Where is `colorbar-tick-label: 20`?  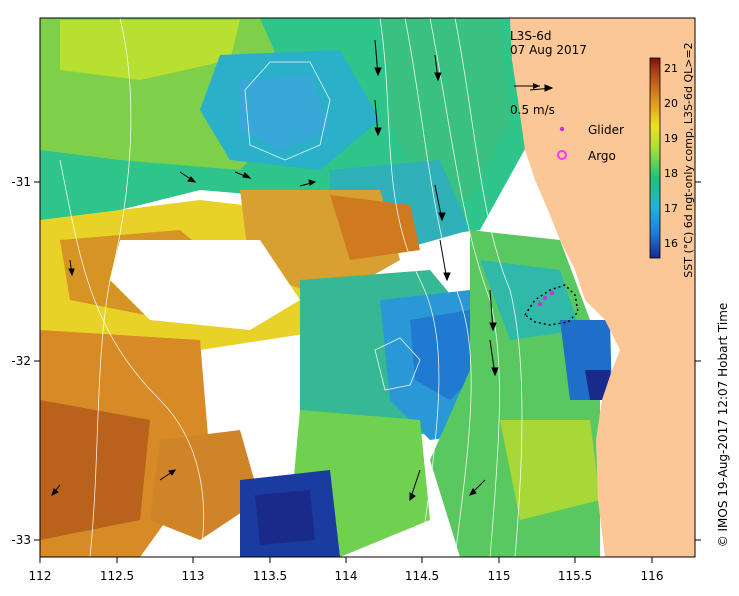
colorbar-tick-label: 20 is located at coordinates (671, 103).